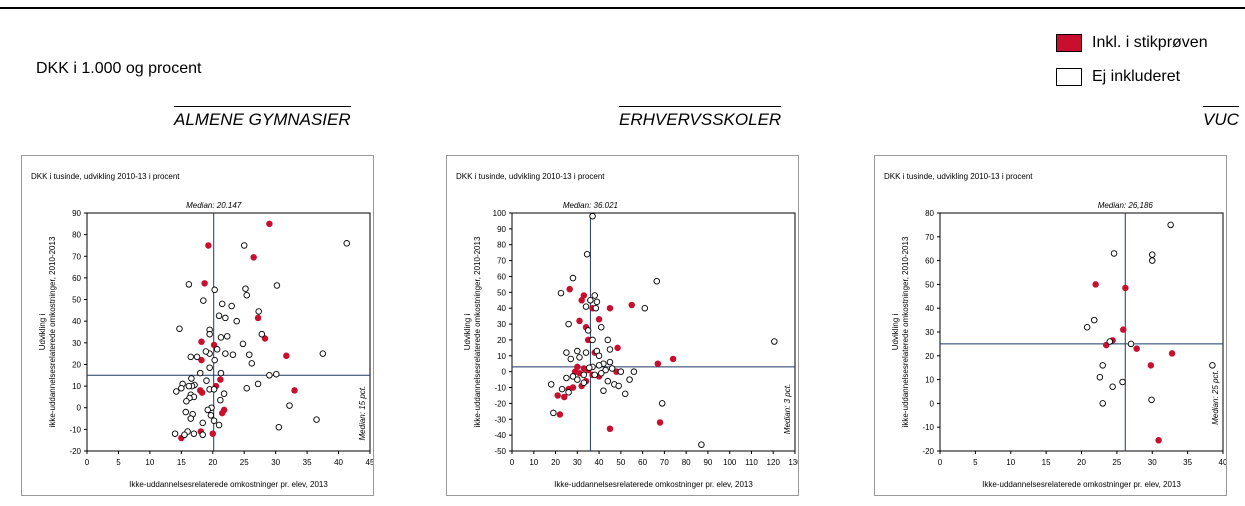  What do you see at coordinates (76, 364) in the screenshot?
I see `y-tick-label: 20` at bounding box center [76, 364].